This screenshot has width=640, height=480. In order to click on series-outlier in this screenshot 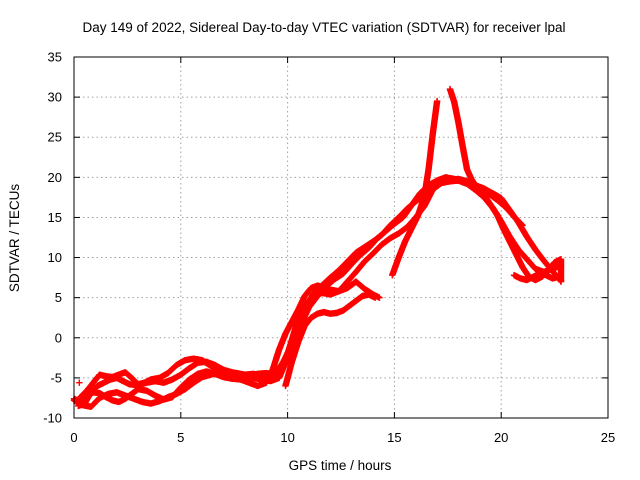, I will do `click(79, 382)`.